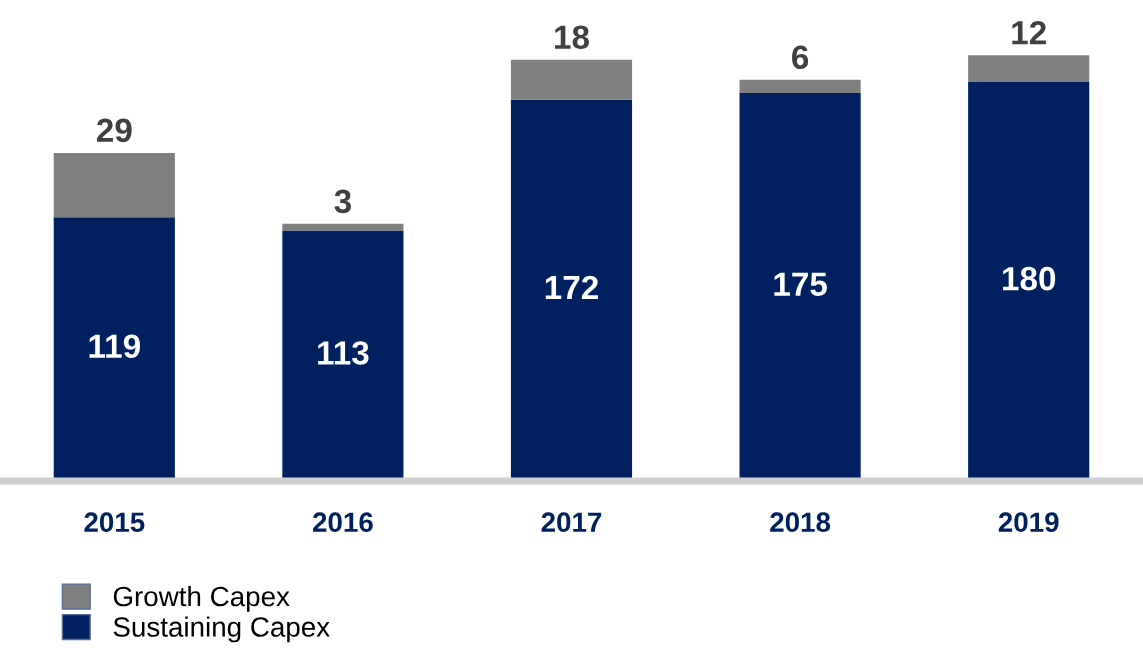 The width and height of the screenshot is (1143, 659). Describe the element at coordinates (800, 284) in the screenshot. I see `data-label: 175` at that location.